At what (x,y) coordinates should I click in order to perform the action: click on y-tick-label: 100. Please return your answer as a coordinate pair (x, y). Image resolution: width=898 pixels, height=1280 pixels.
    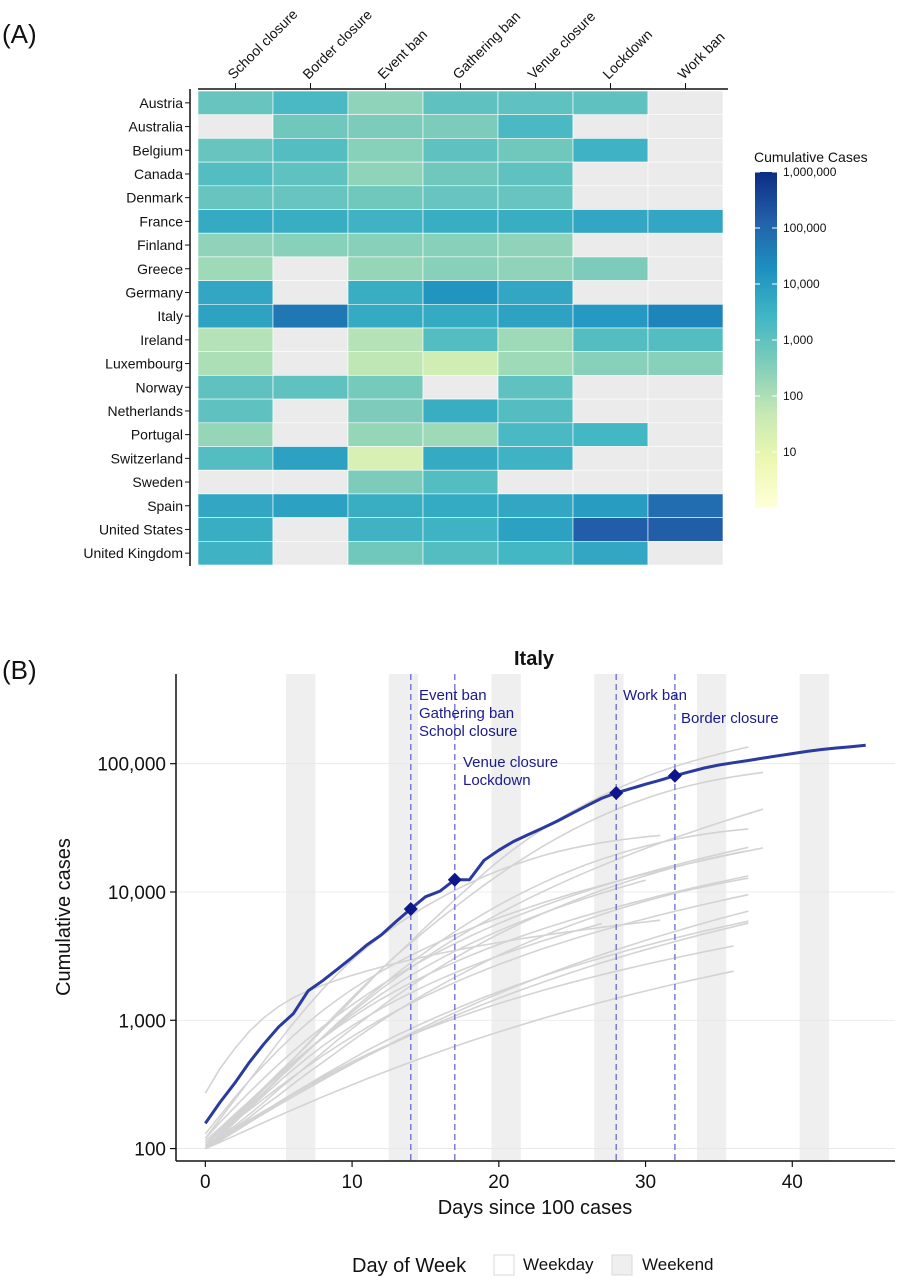
    Looking at the image, I should click on (150, 1150).